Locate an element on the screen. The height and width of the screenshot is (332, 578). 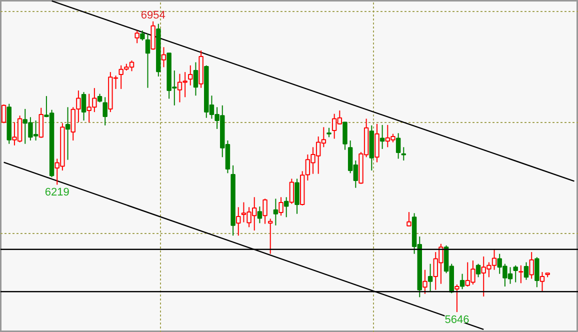
annotation: 6219 is located at coordinates (57, 192).